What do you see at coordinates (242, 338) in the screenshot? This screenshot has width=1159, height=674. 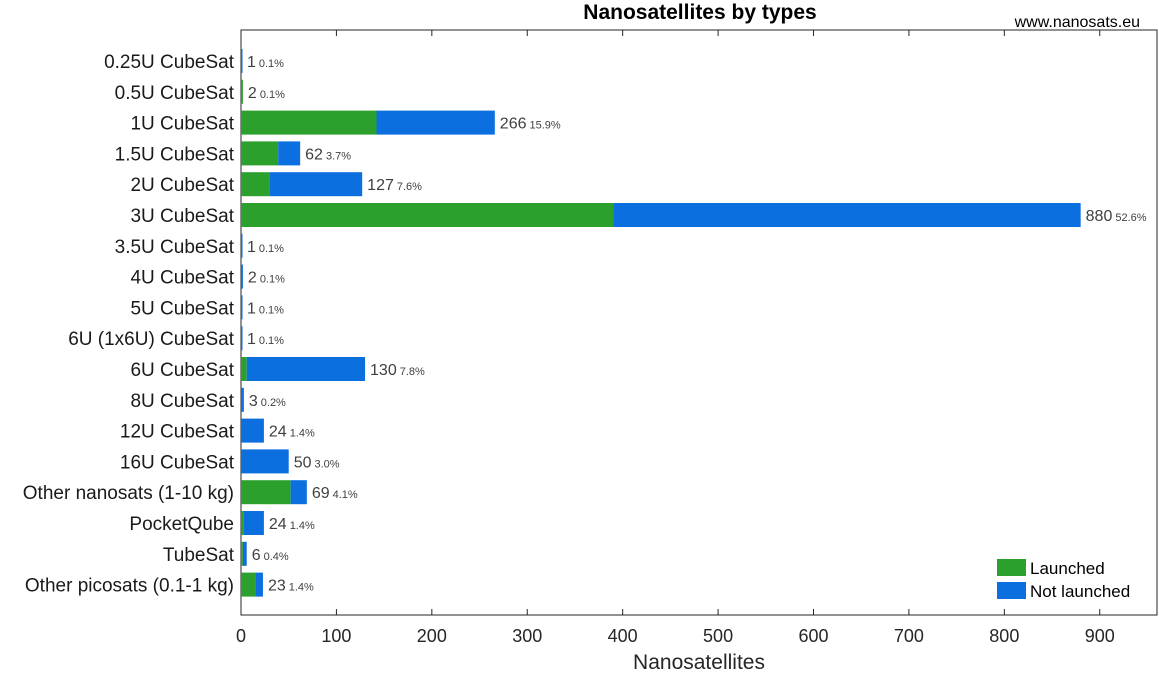 I see `bar-6u-1x6u-cubesat-not-launched` at bounding box center [242, 338].